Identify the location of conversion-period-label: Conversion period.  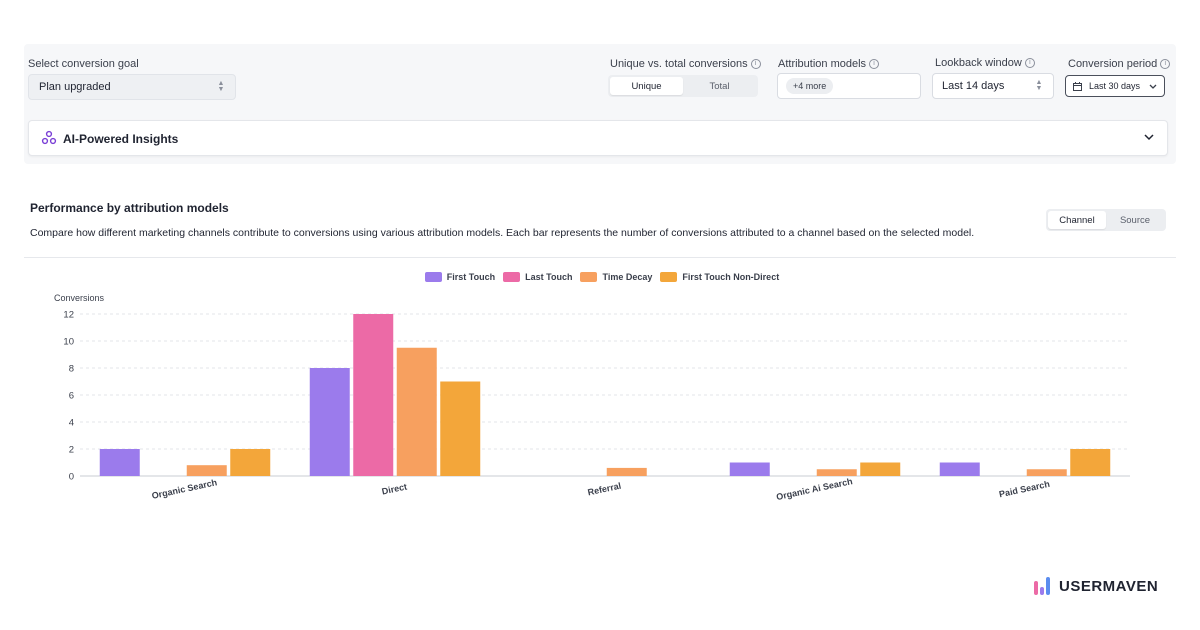
(1113, 64).